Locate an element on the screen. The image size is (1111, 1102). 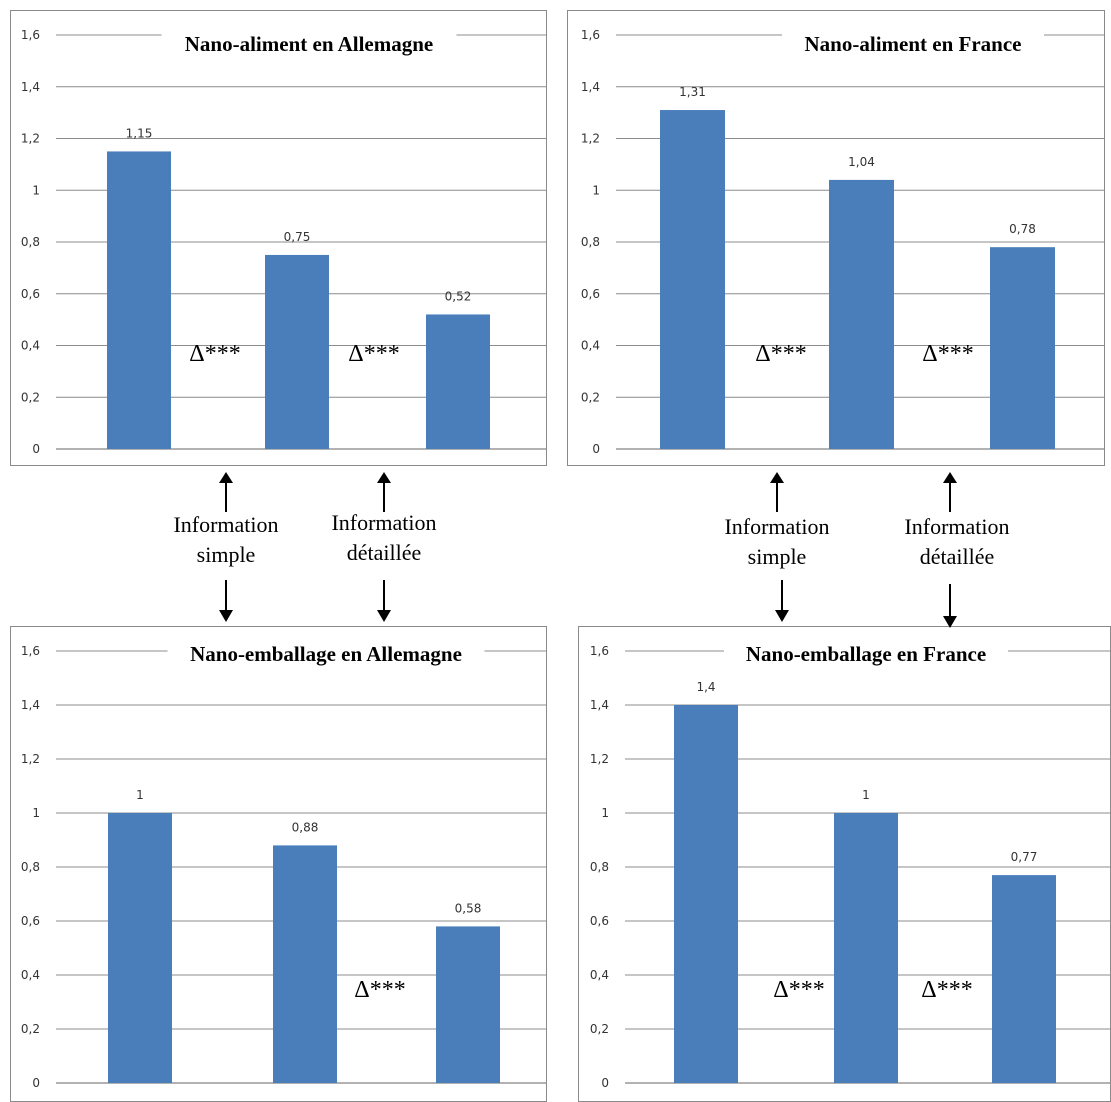
bar-value-label: 0,88 is located at coordinates (305, 827).